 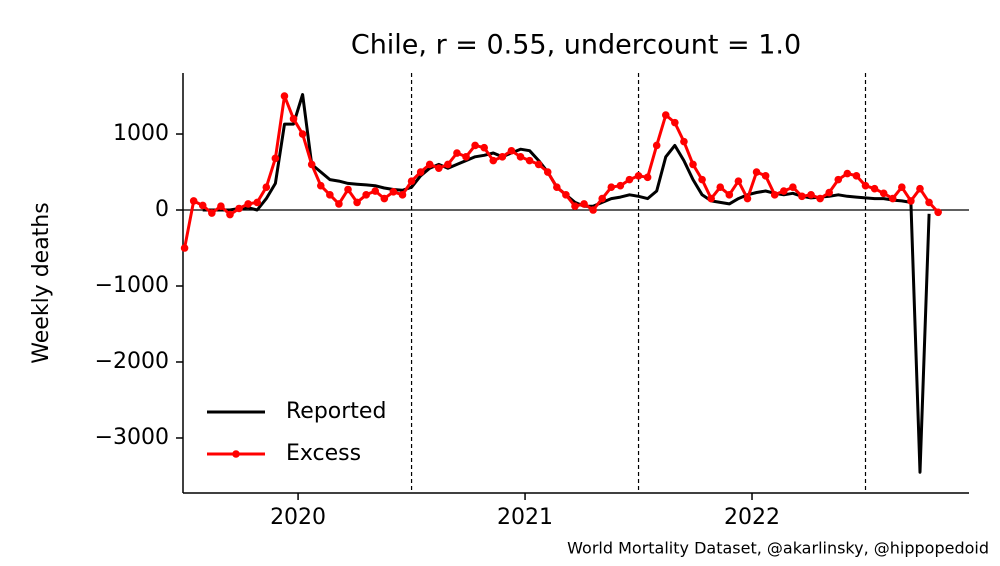 What do you see at coordinates (323, 453) in the screenshot?
I see `legend-label: Excess` at bounding box center [323, 453].